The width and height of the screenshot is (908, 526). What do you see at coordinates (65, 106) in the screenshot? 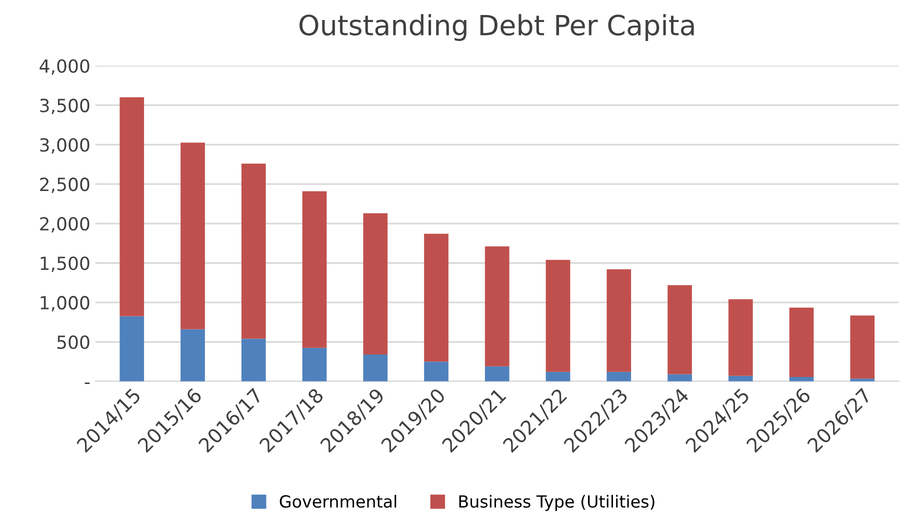
I see `y-tick-label: 3,500` at bounding box center [65, 106].